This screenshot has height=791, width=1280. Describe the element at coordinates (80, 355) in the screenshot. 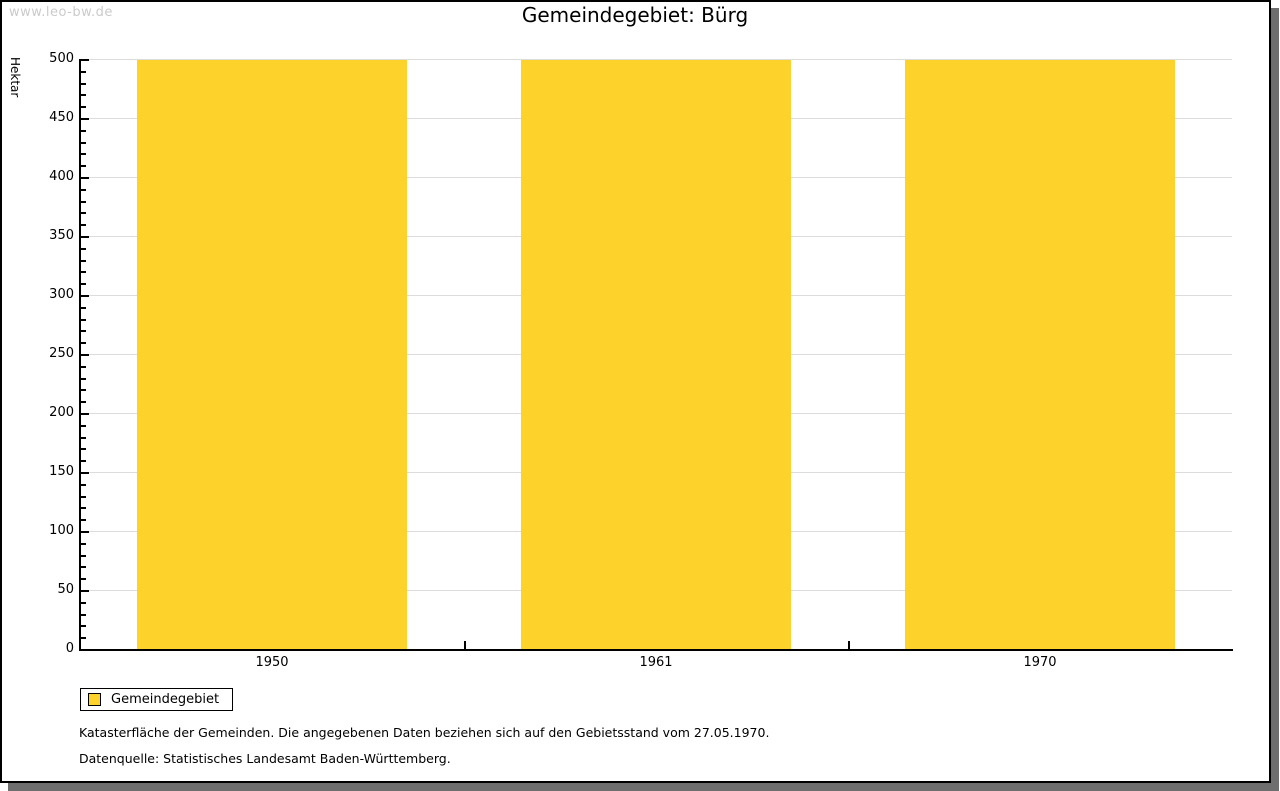

I see `y-axis` at that location.